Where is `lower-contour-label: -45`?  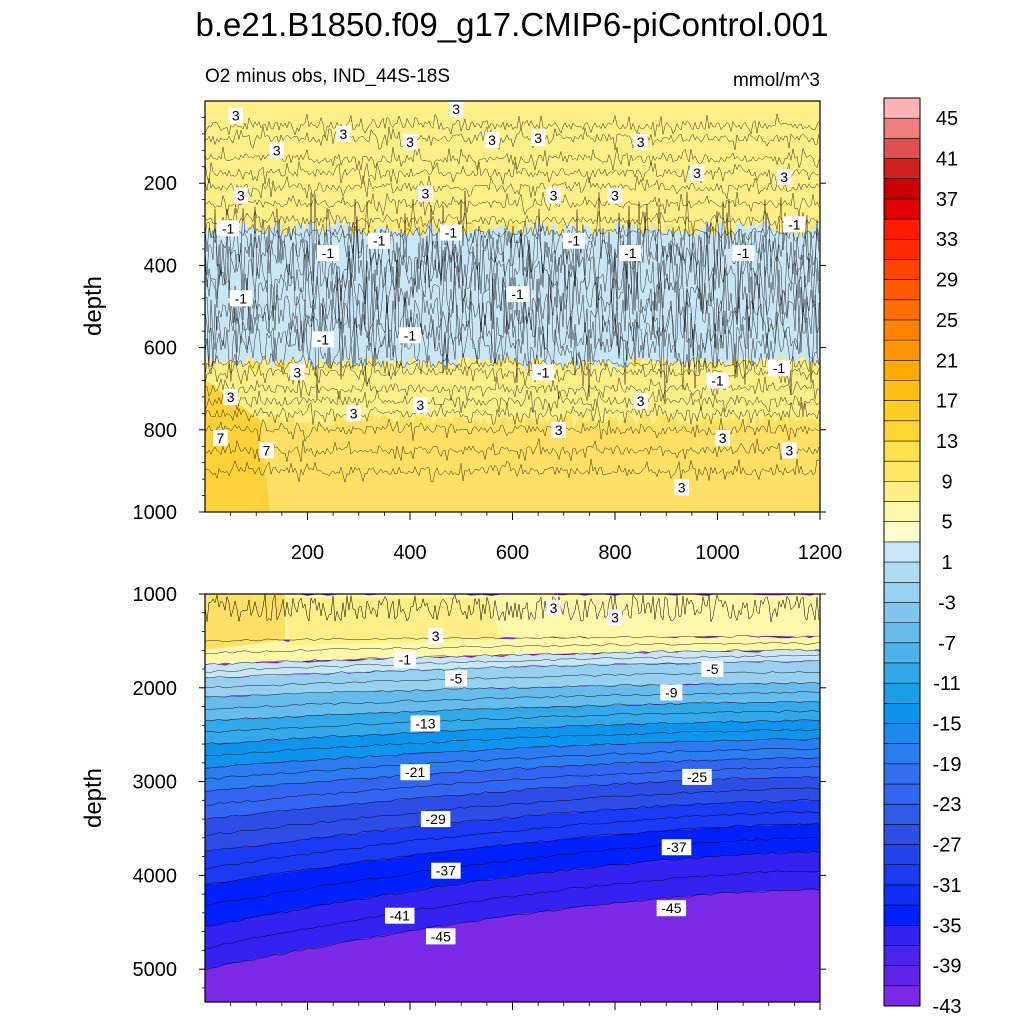 lower-contour-label: -45 is located at coordinates (671, 908).